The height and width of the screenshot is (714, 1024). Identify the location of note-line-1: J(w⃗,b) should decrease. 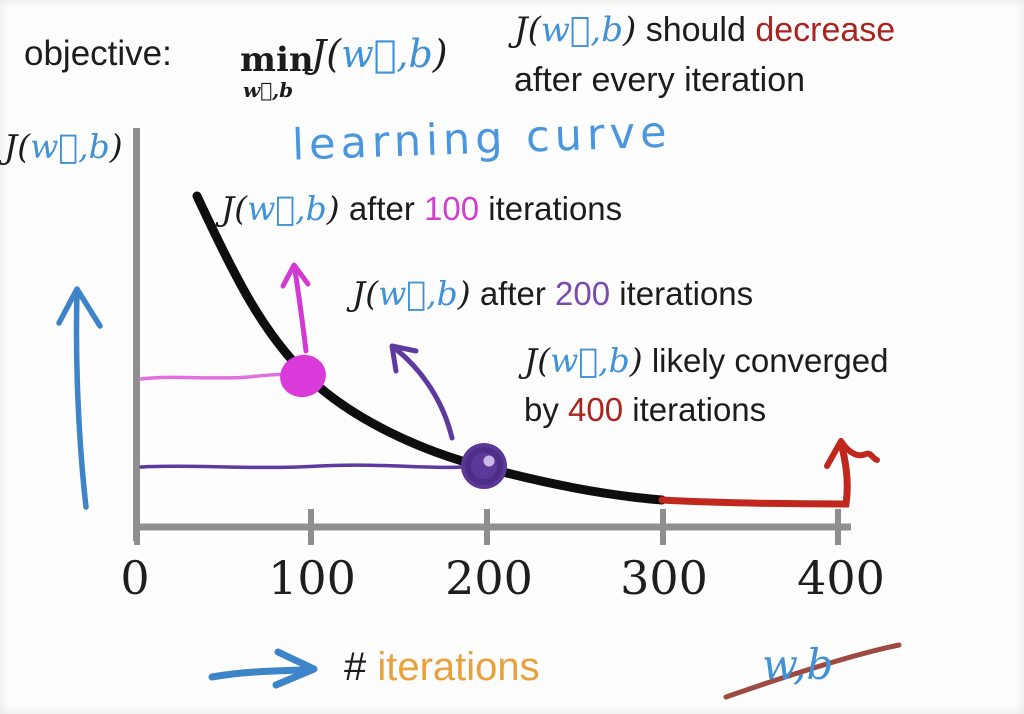
(705, 30).